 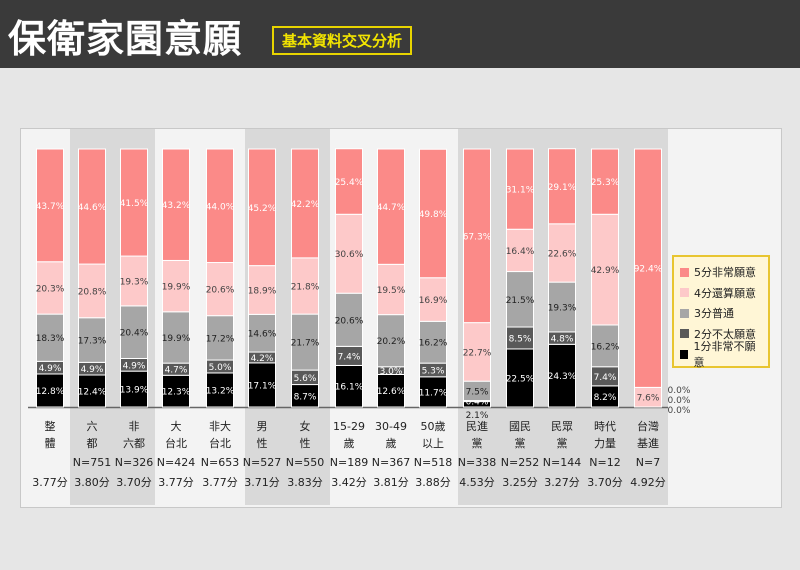 I want to click on data-label: 4.9%, so click(x=50, y=369).